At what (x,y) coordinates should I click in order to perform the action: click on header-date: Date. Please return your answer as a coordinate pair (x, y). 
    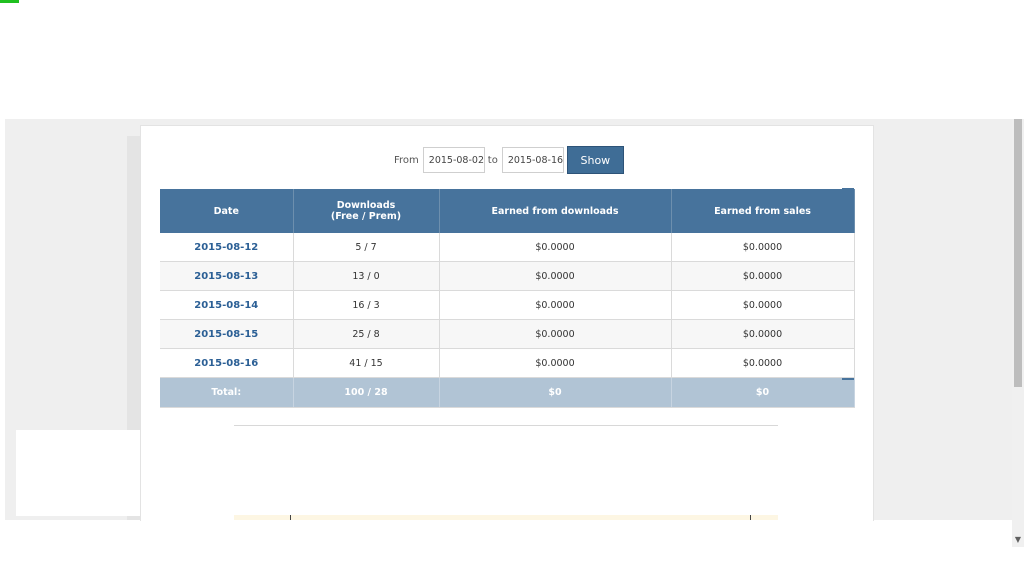
    Looking at the image, I should click on (227, 211).